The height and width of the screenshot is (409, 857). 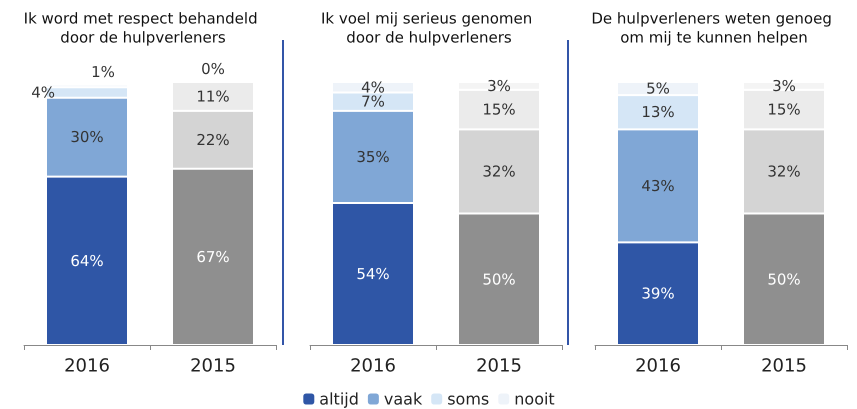 I want to click on data-label: 39%, so click(x=658, y=293).